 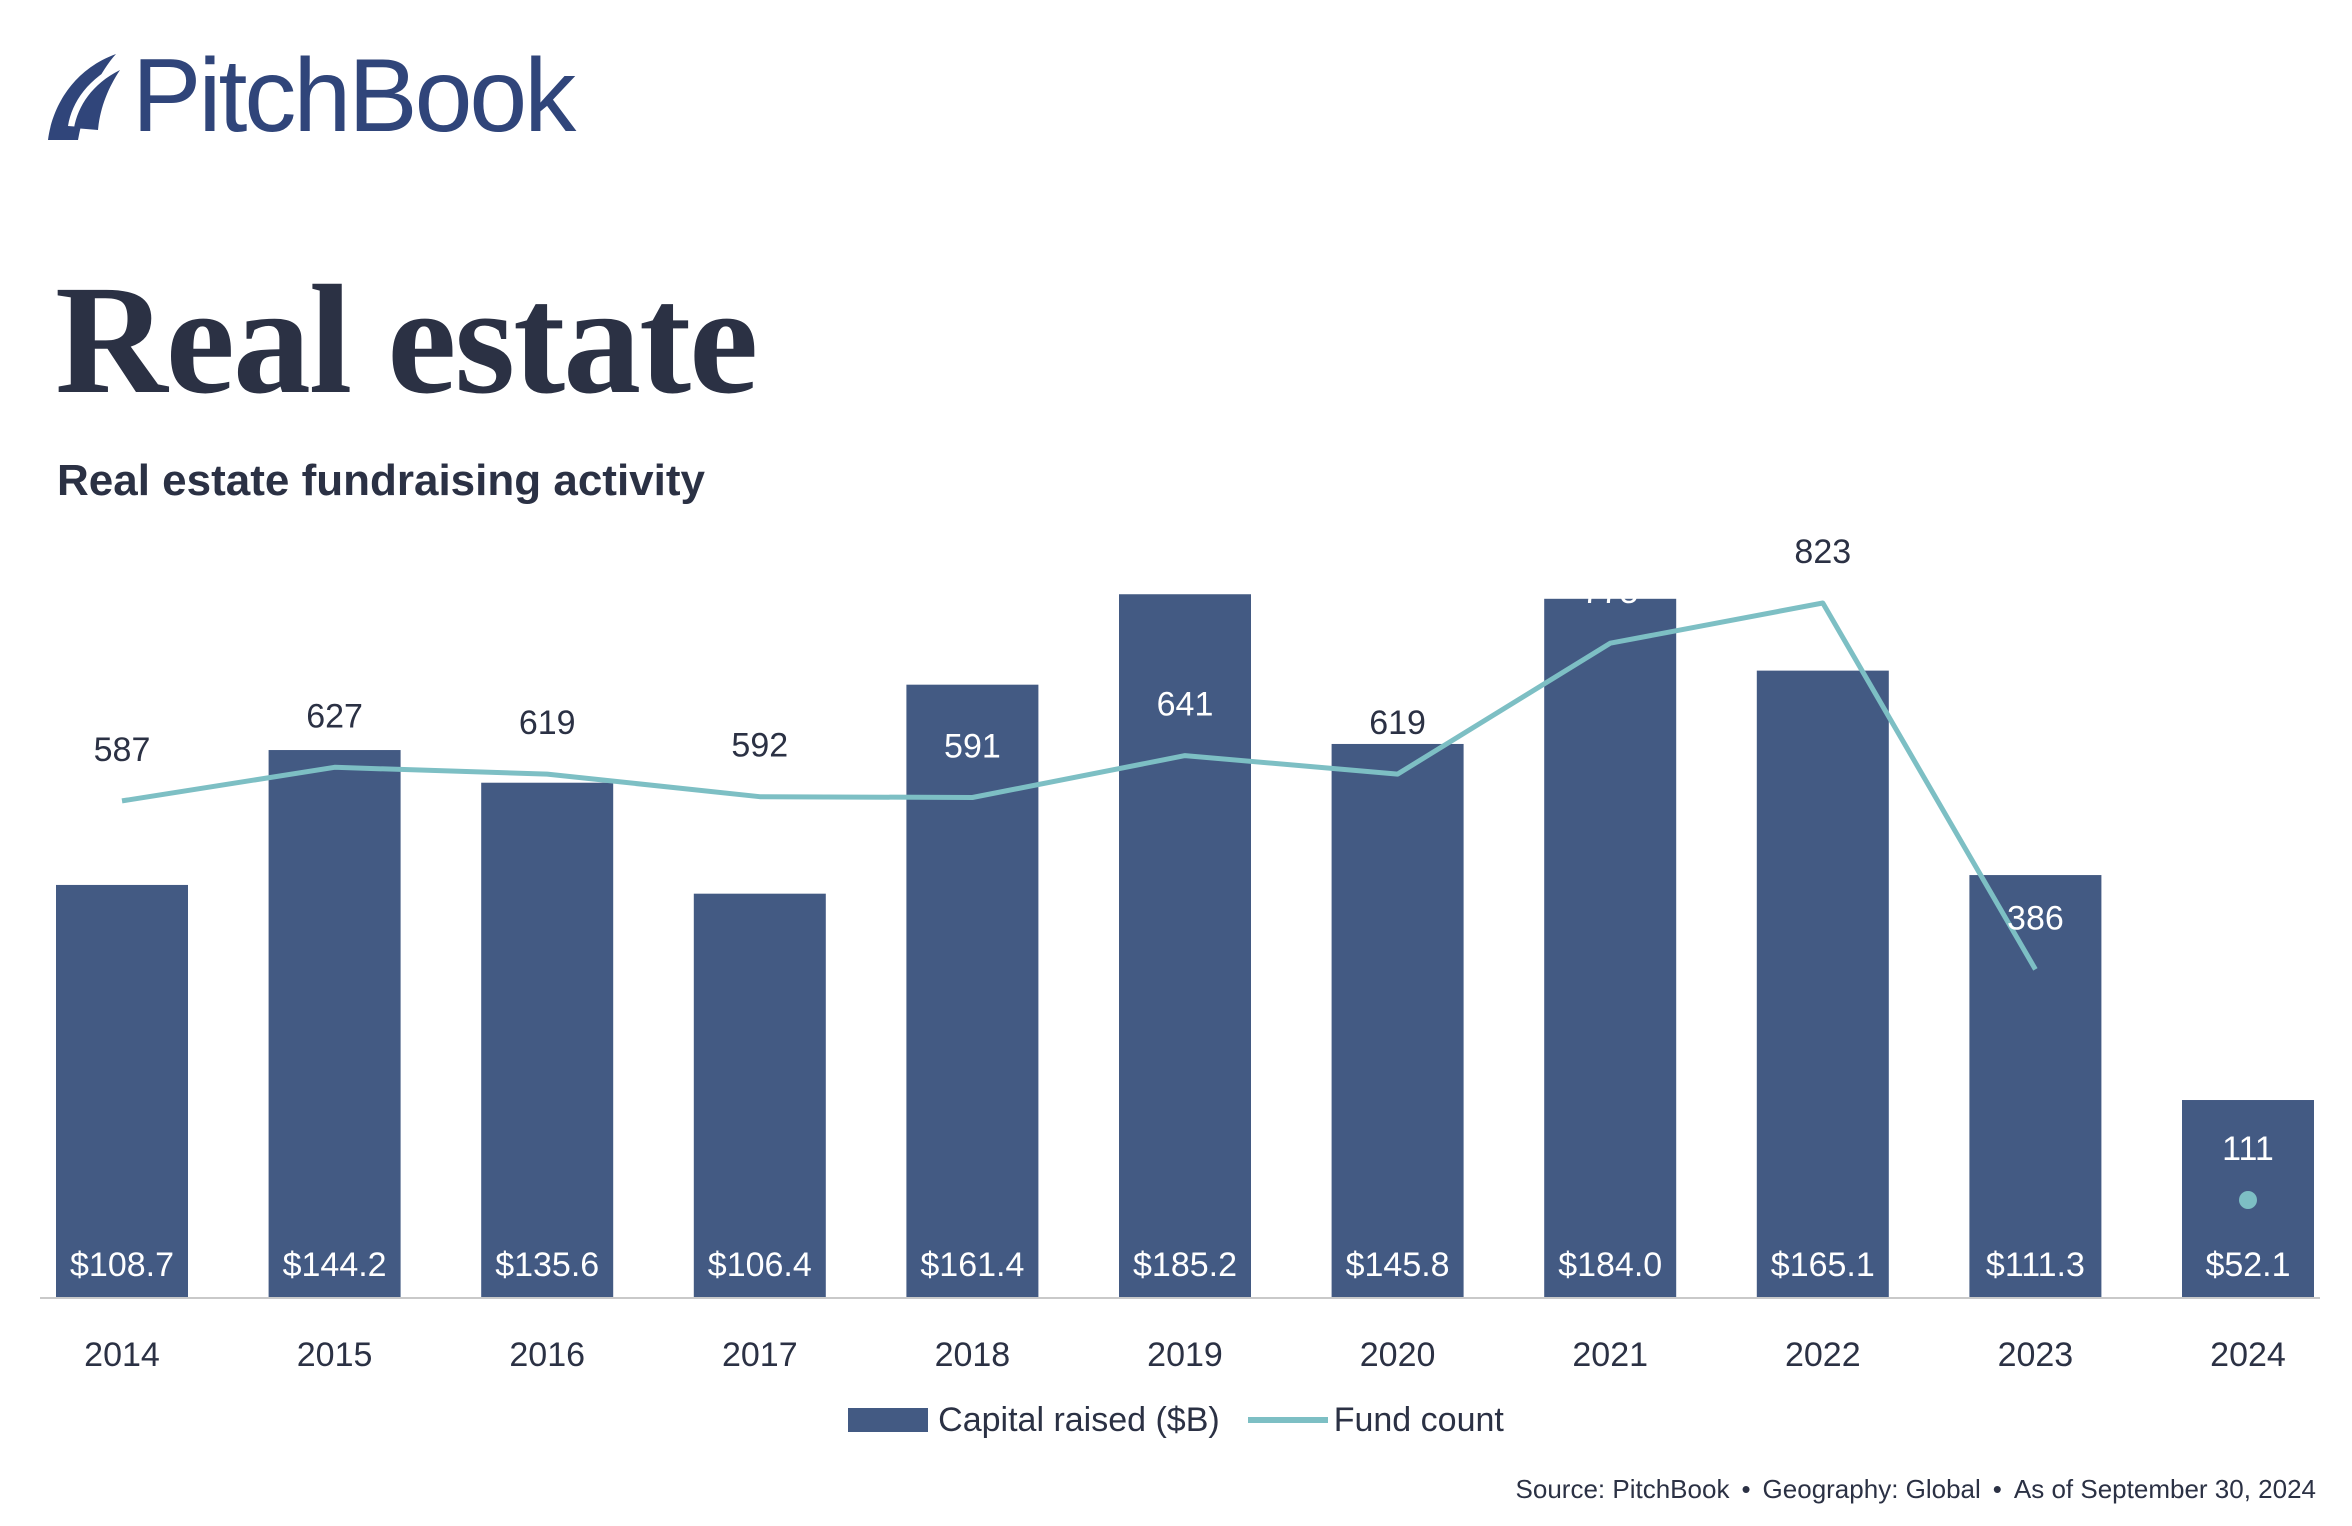 What do you see at coordinates (2164, 1489) in the screenshot?
I see `as-of-date-text: As of September 30, 2024` at bounding box center [2164, 1489].